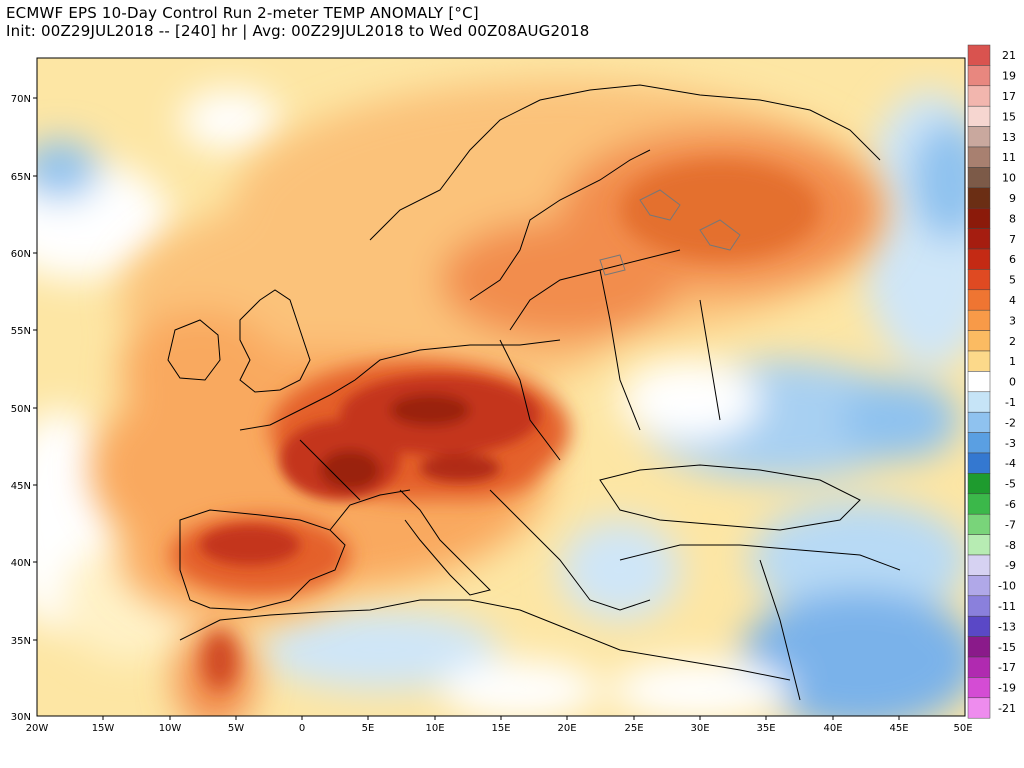 This screenshot has height=768, width=1024. What do you see at coordinates (37, 728) in the screenshot?
I see `lon-label: 20W` at bounding box center [37, 728].